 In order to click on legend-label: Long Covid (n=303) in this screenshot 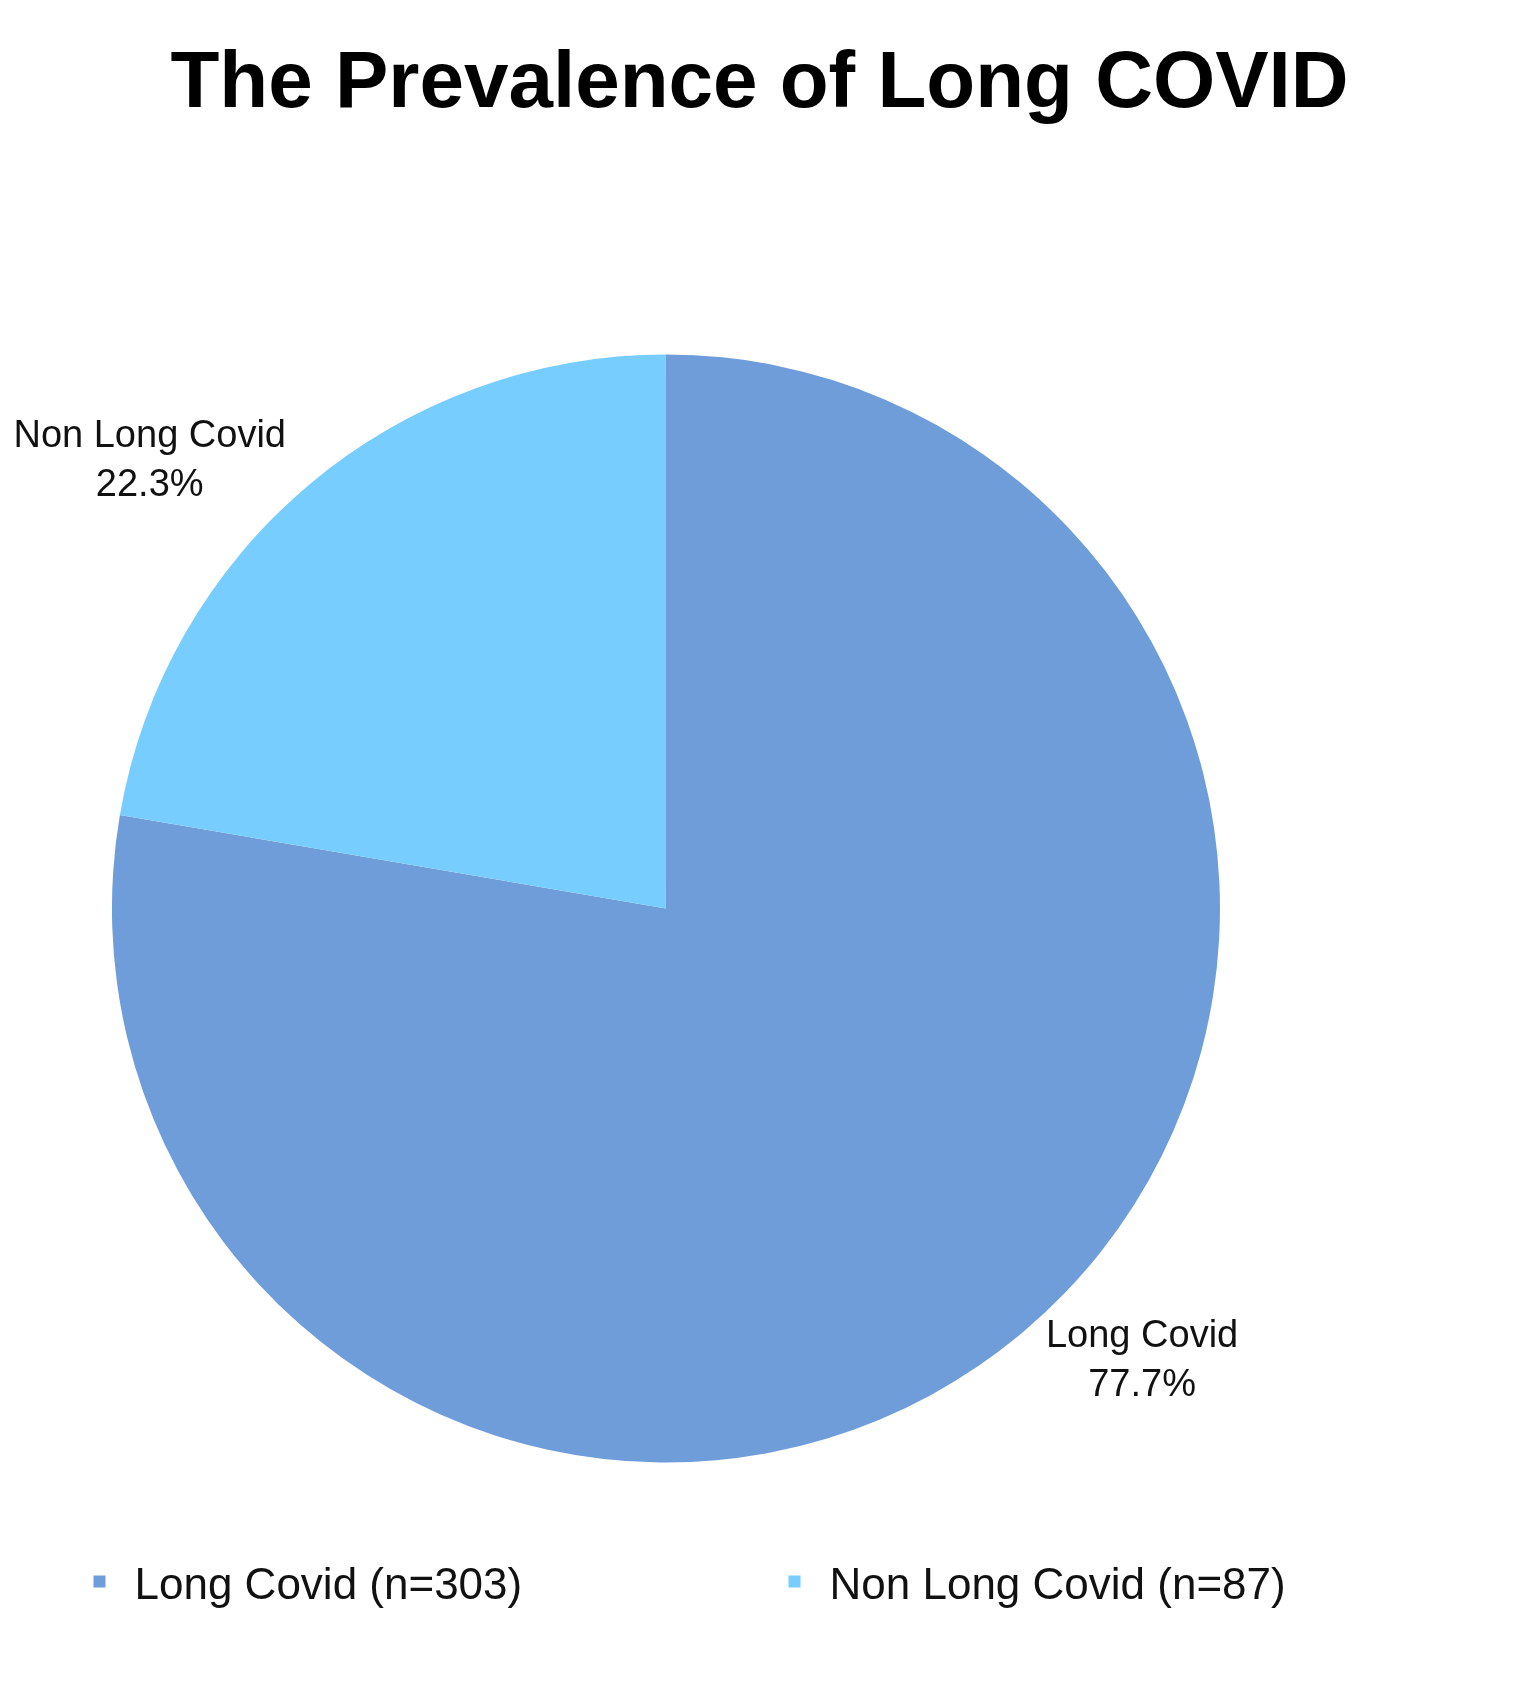, I will do `click(328, 1583)`.